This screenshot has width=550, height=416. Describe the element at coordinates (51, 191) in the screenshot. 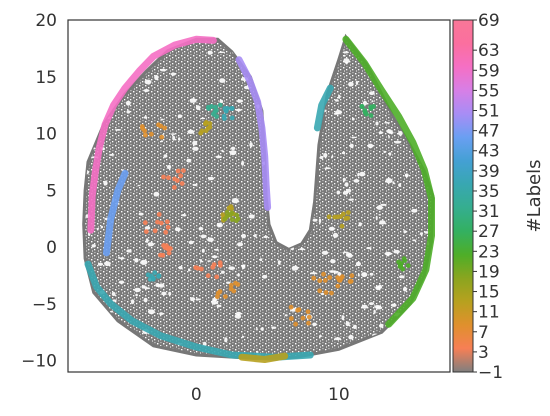

I see `y-tick-label: 5` at that location.